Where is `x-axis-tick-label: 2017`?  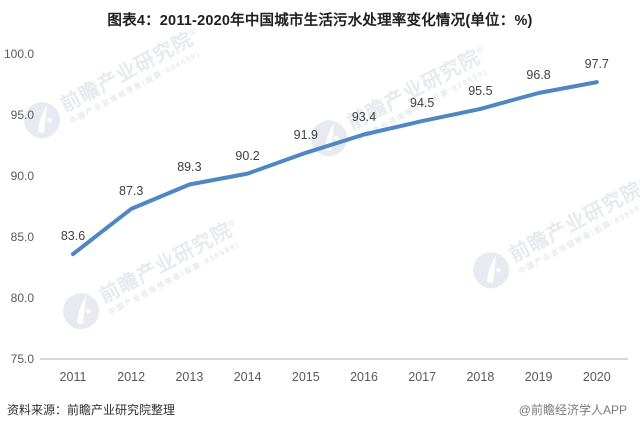 x-axis-tick-label: 2017 is located at coordinates (422, 377).